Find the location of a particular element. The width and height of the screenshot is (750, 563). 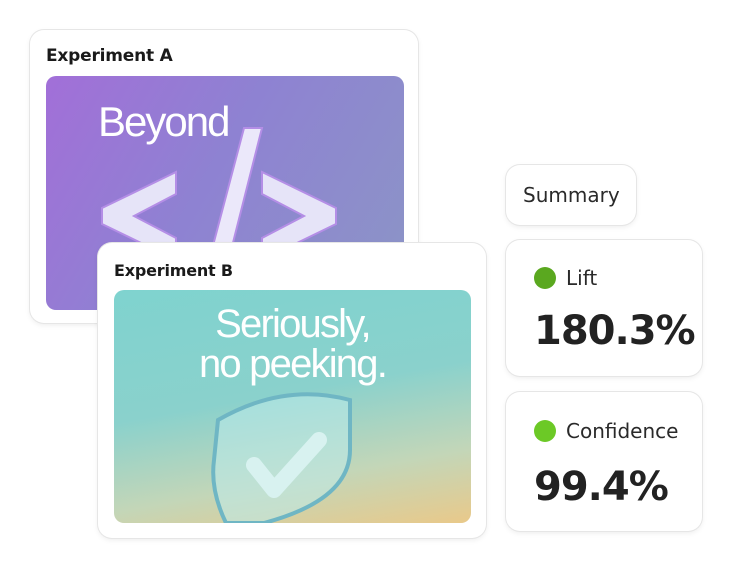

lift-metric-card: Lift 180.3% is located at coordinates (604, 308).